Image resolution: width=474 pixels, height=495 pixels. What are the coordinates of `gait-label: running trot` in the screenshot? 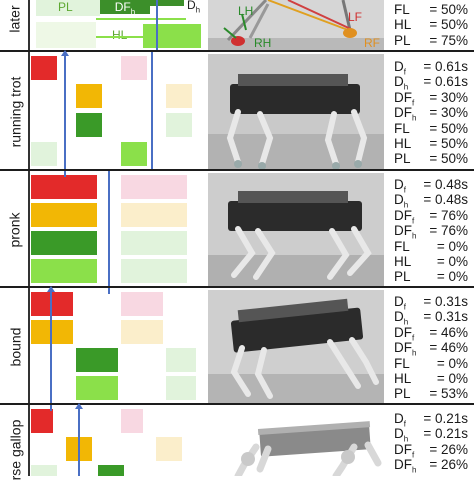 It's located at (15, 111).